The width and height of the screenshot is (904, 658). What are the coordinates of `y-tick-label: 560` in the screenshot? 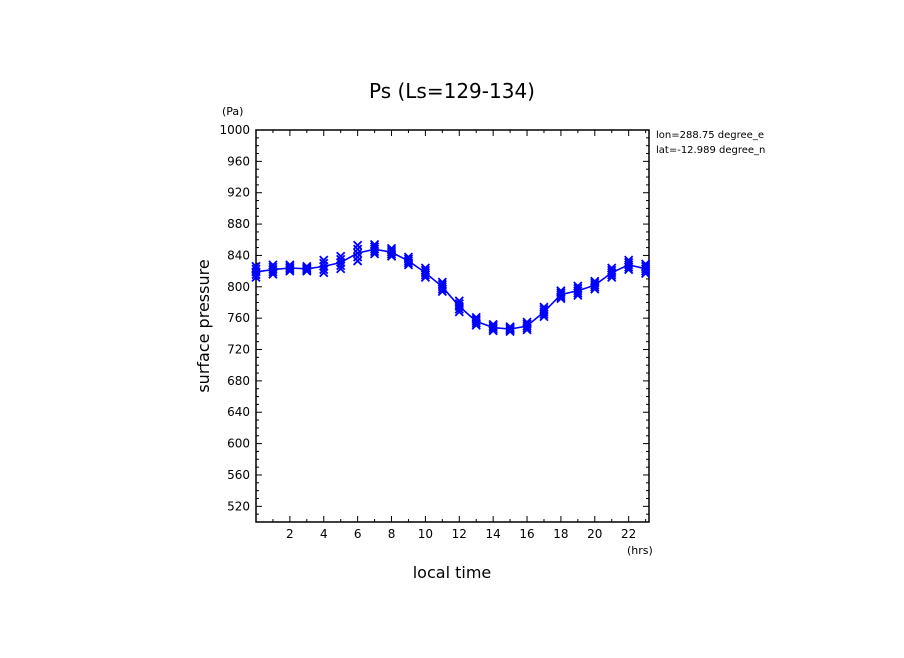 It's located at (238, 475).